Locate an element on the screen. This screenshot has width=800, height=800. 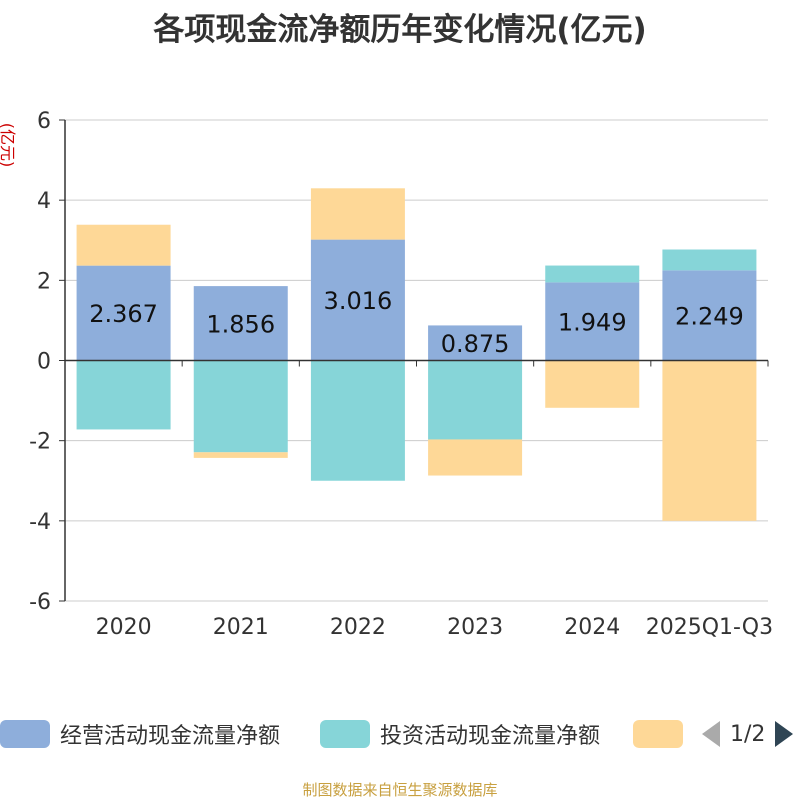
pager-prev-arrow-icon is located at coordinates (711, 734).